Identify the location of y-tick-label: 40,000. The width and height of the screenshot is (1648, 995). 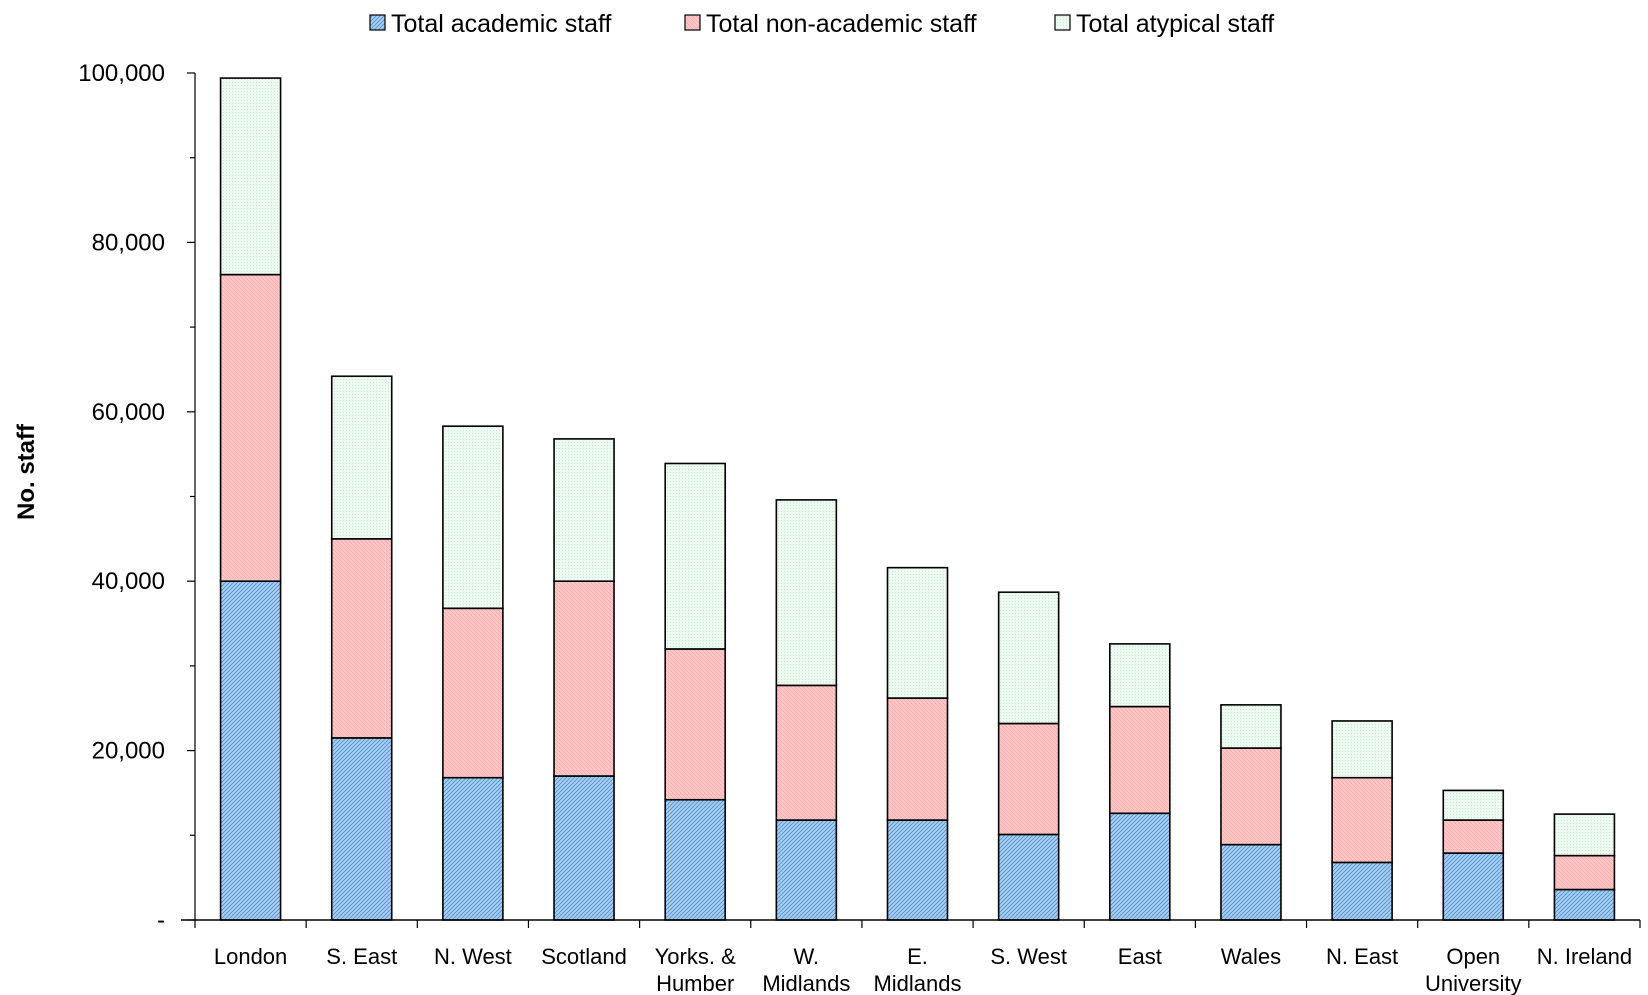
(128, 581).